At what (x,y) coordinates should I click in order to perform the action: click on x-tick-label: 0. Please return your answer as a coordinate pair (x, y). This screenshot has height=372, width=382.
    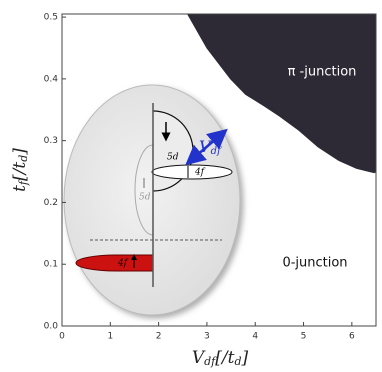
    Looking at the image, I should click on (62, 337).